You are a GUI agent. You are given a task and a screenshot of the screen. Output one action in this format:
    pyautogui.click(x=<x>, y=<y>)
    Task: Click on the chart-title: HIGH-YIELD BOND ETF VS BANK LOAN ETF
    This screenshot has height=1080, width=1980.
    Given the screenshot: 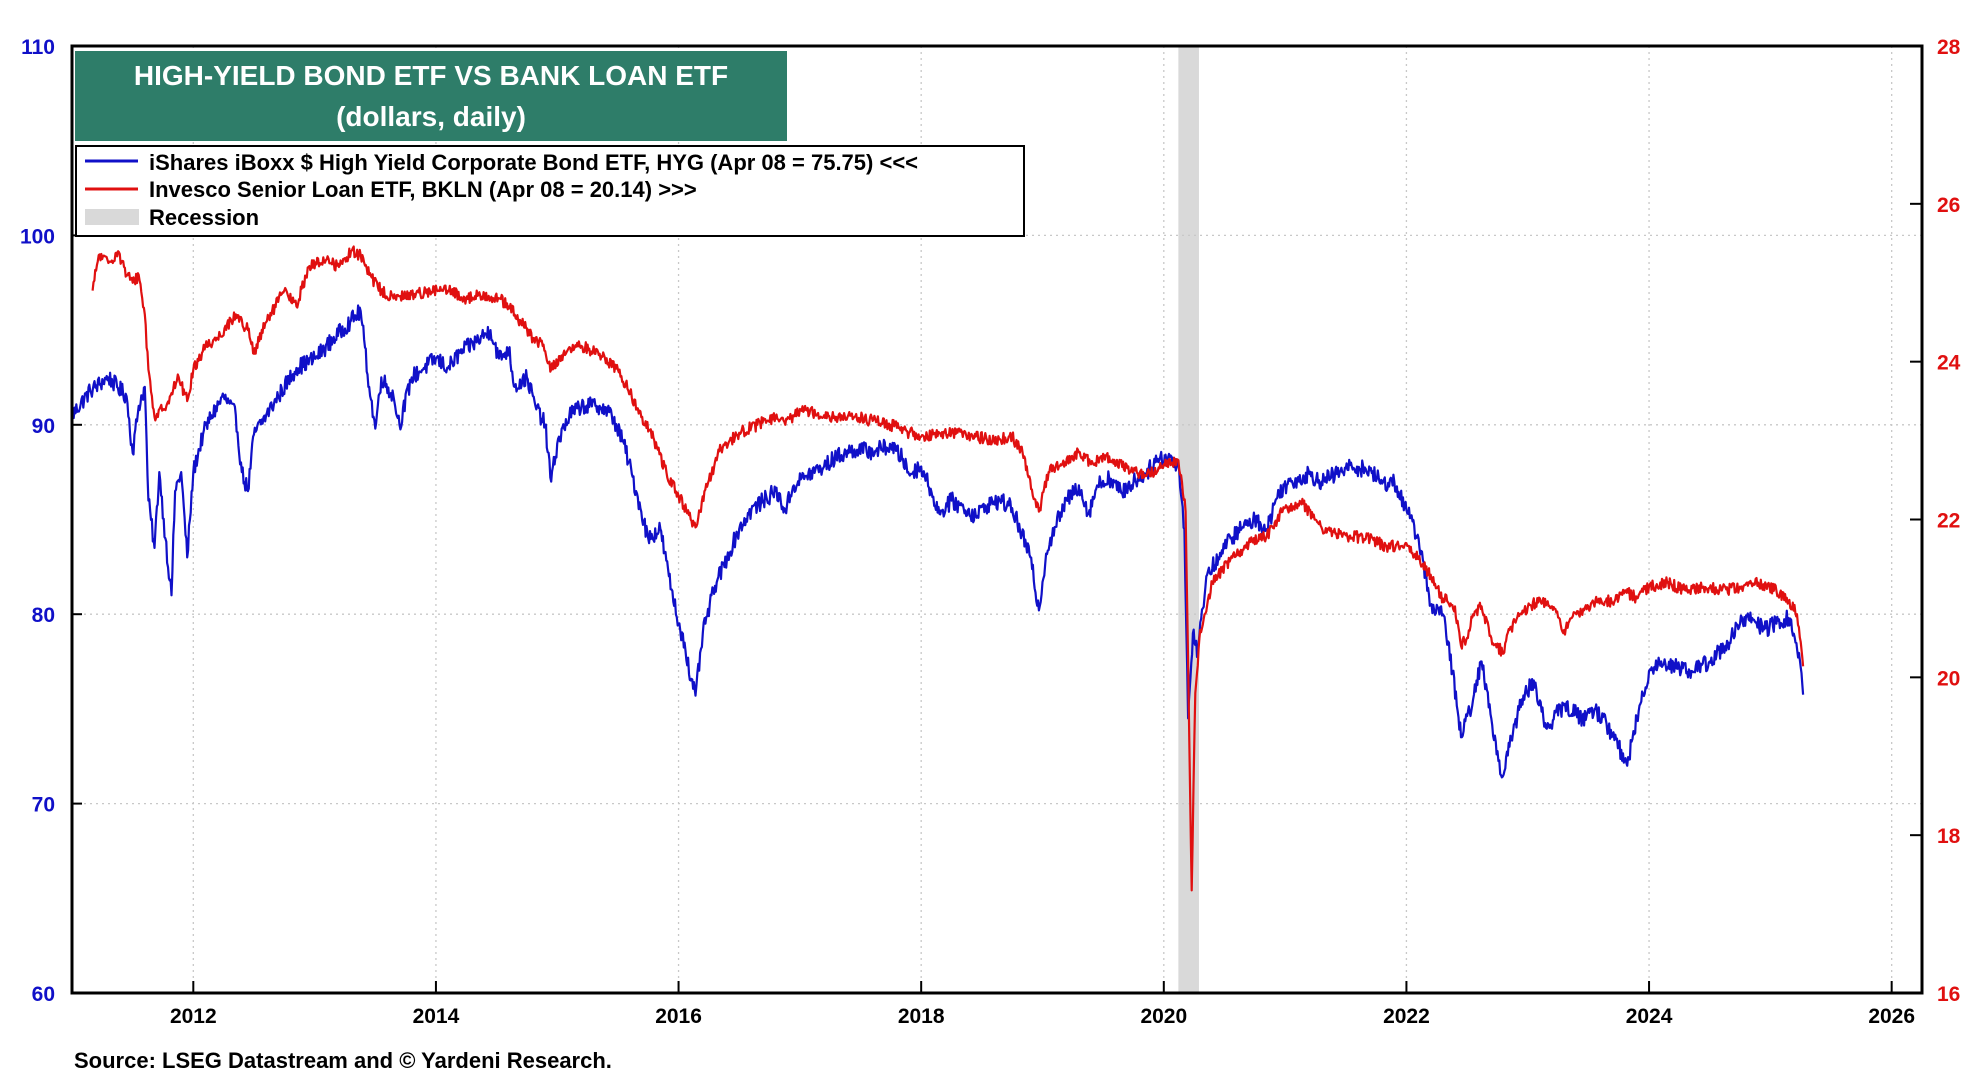 What is the action you would take?
    pyautogui.click(x=431, y=75)
    